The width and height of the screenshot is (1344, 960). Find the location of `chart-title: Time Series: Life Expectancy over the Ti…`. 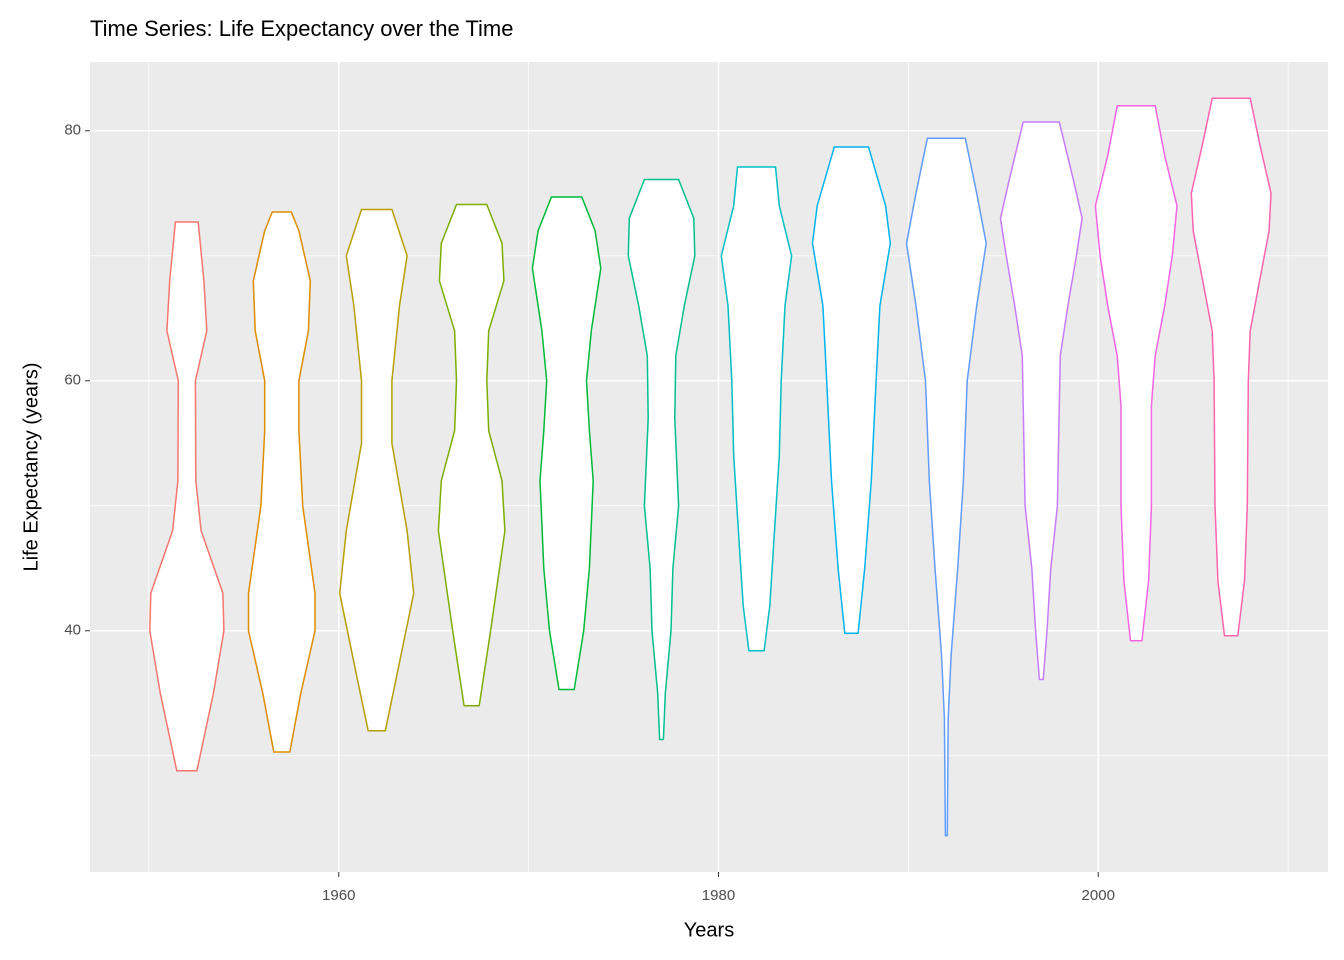

chart-title: Time Series: Life Expectancy over the Ti… is located at coordinates (301, 28).